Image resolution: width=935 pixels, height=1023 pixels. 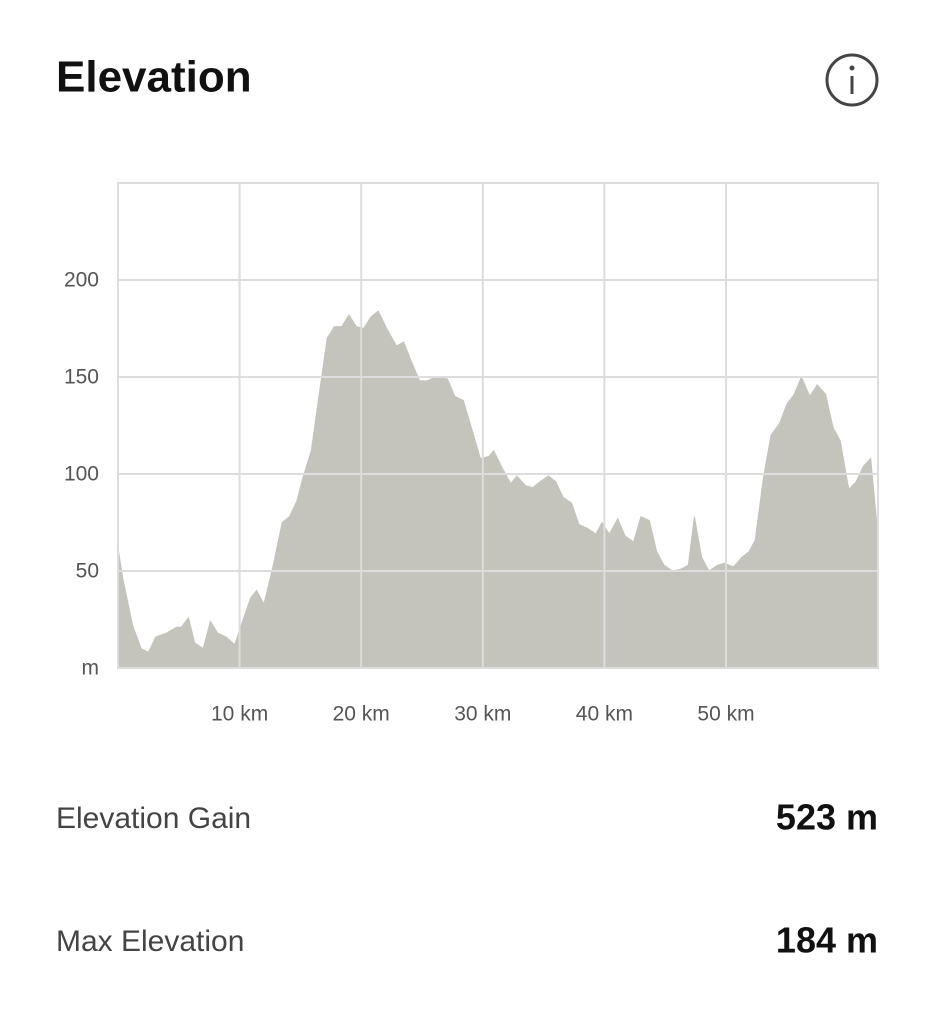 I want to click on info-circle, so click(x=852, y=80).